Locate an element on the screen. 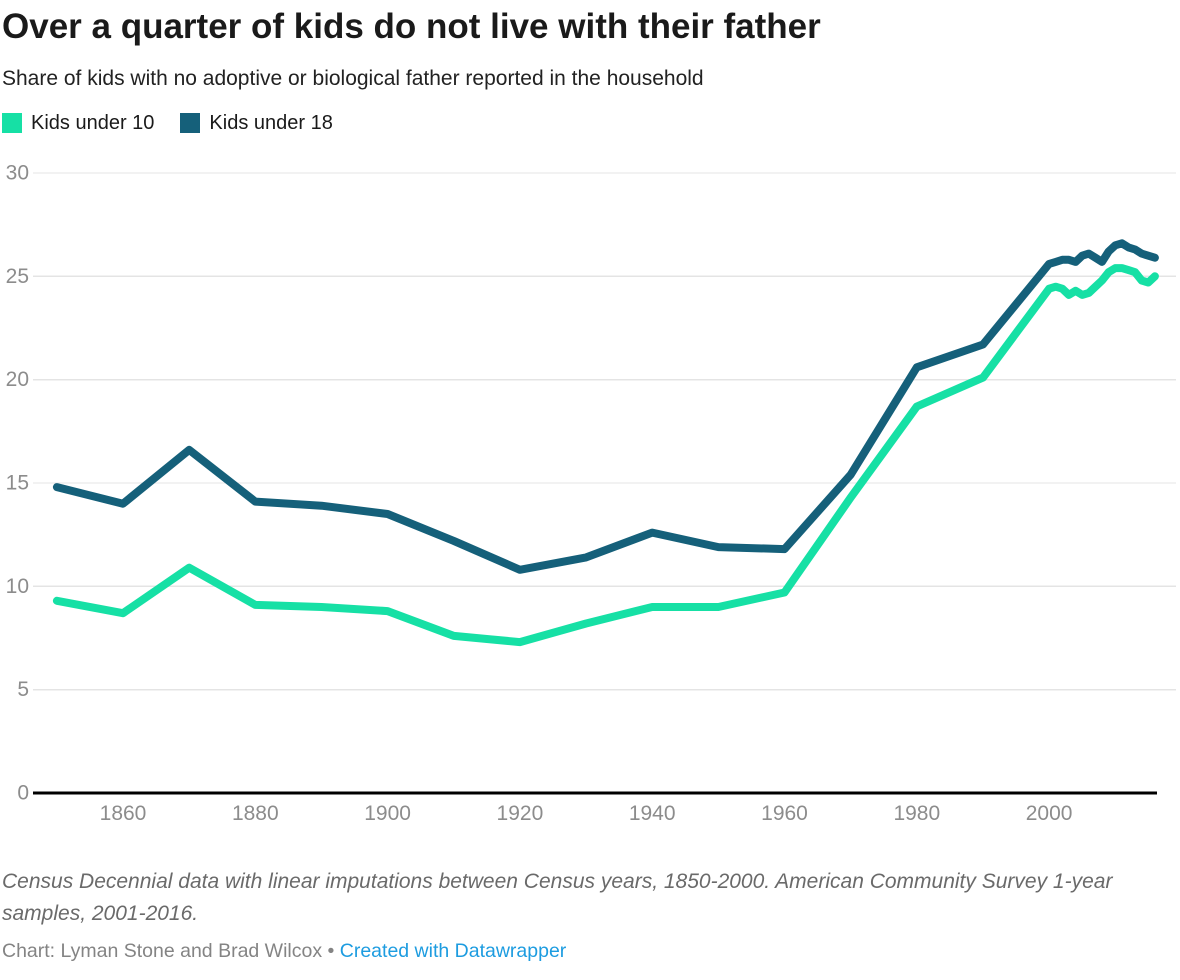  legend-item-kids-under-18: Kids under 18 is located at coordinates (256, 123).